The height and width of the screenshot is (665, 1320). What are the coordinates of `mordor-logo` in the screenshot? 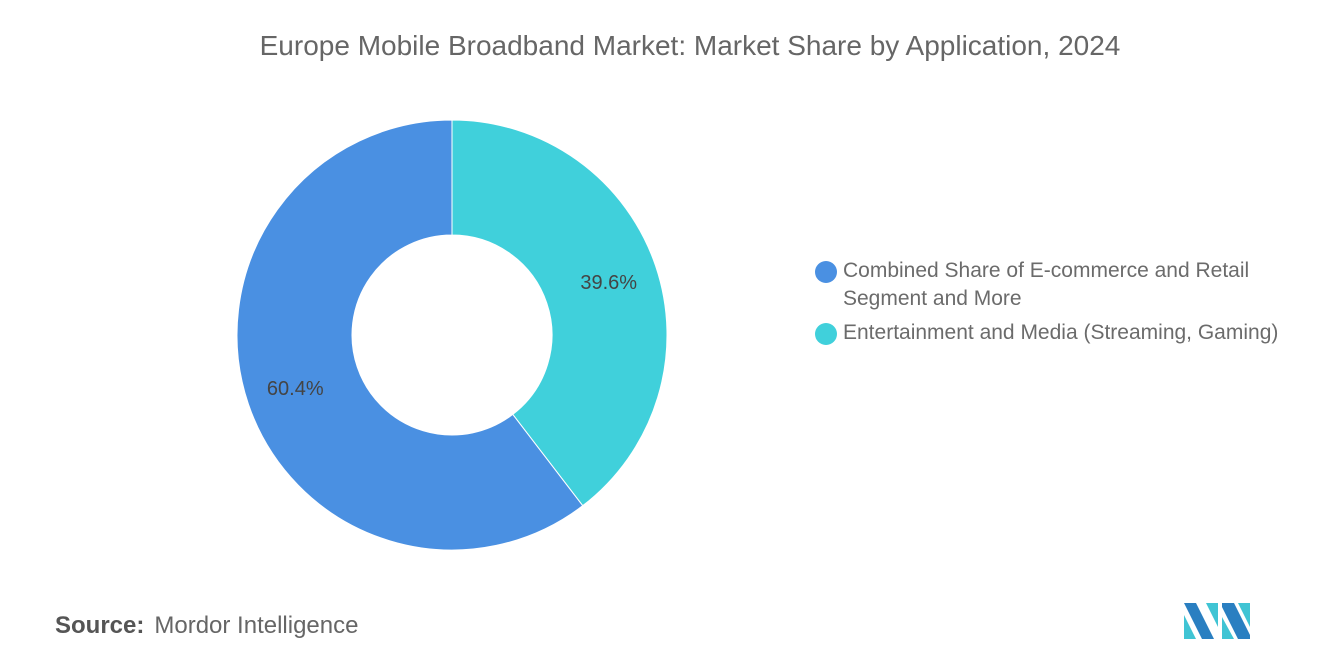 It's located at (1217, 621).